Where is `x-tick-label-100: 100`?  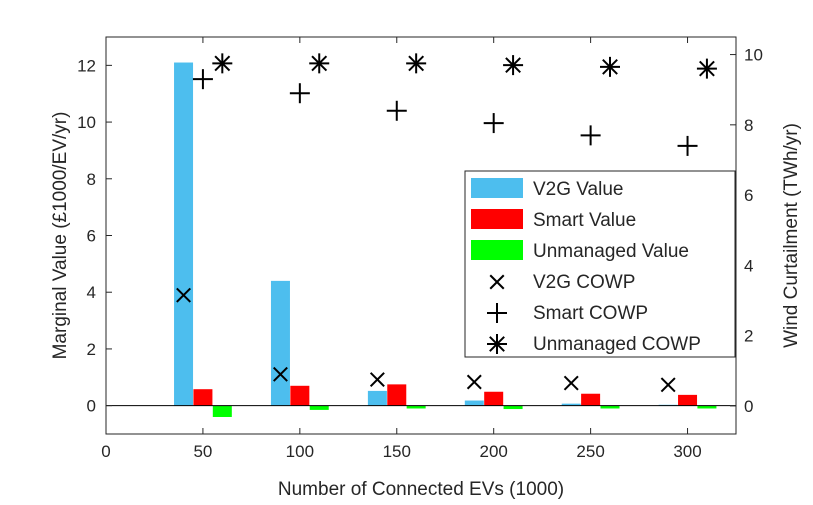 x-tick-label-100: 100 is located at coordinates (300, 451).